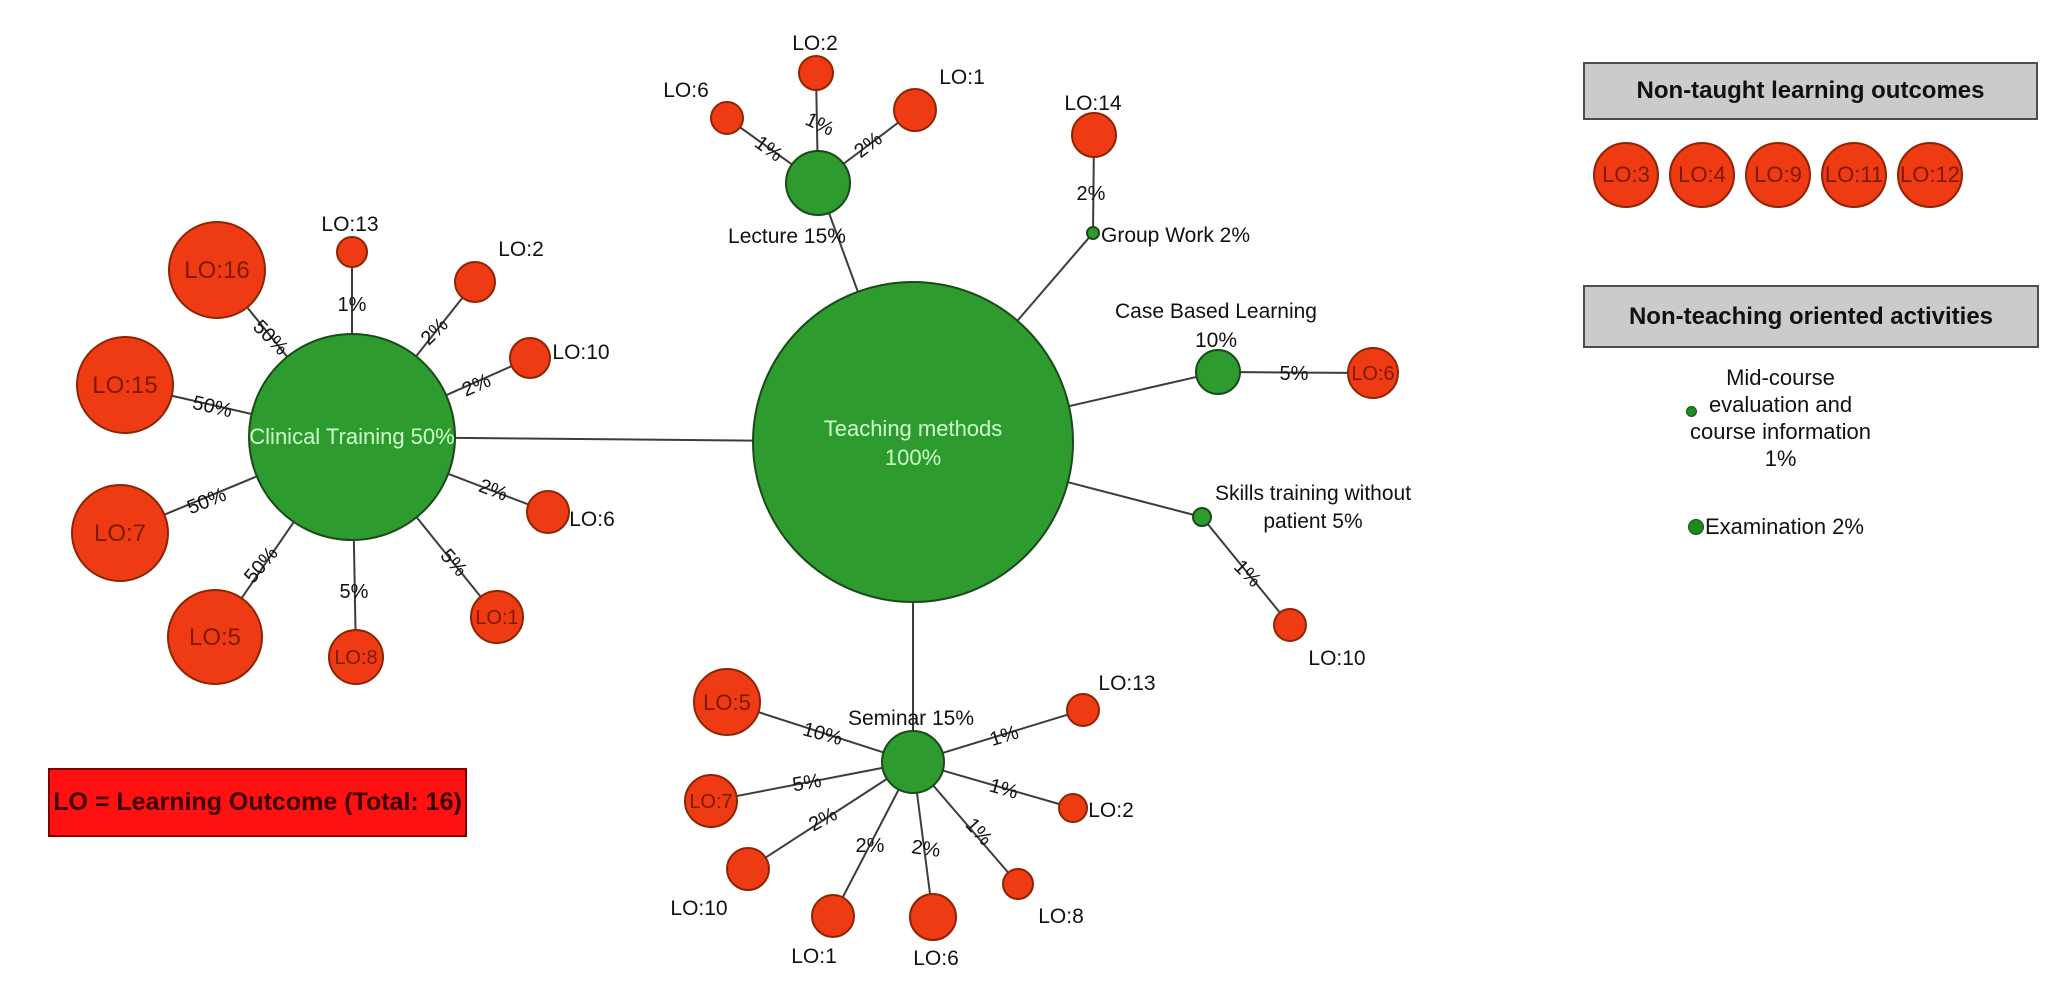 The width and height of the screenshot is (2059, 1001). I want to click on node-lo2-clinical, so click(475, 282).